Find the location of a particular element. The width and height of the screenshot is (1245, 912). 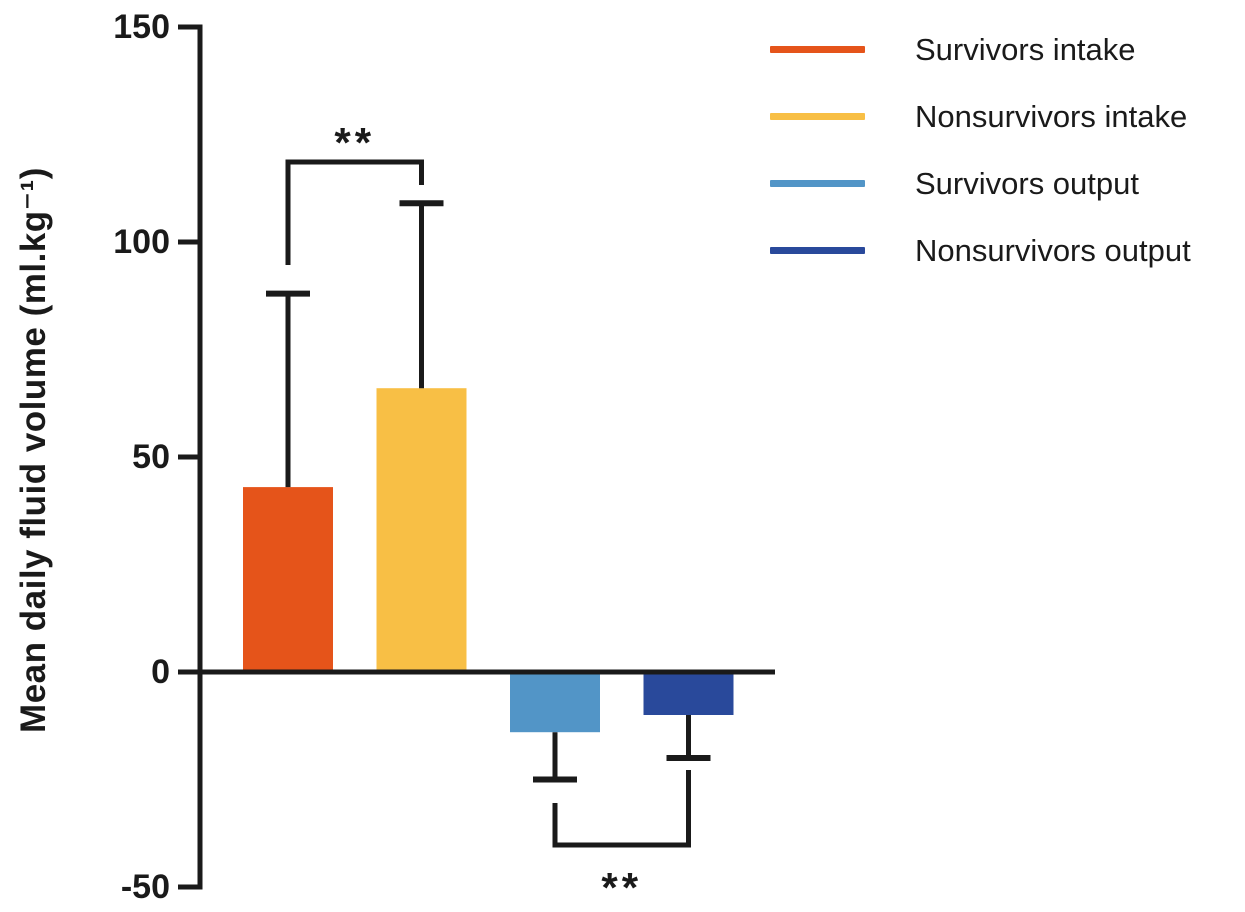

legend-item-survivors-output: Survivors output is located at coordinates (980, 183).